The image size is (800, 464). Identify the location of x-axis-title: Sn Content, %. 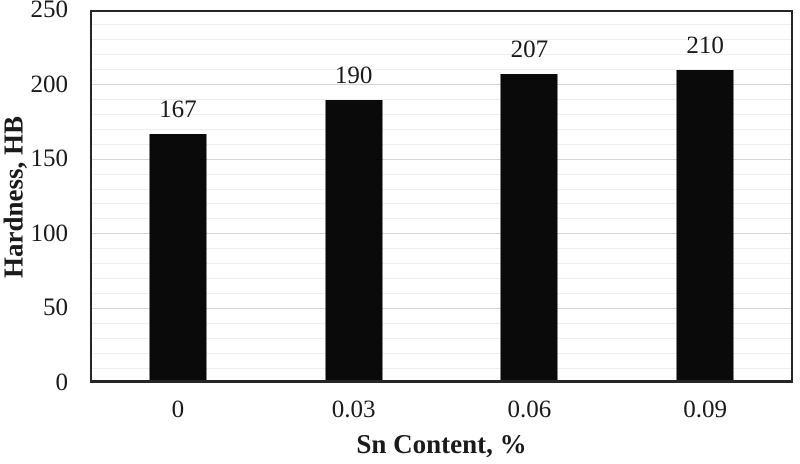
(441, 444).